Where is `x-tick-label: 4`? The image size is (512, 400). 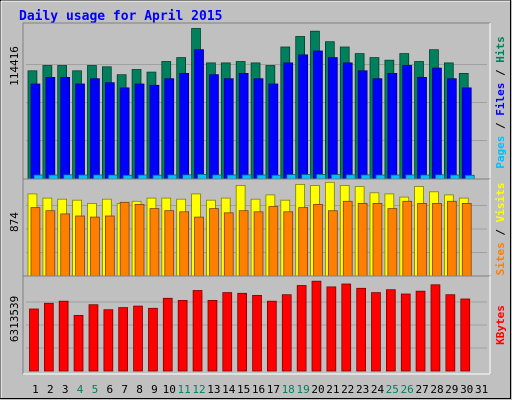
x-tick-label: 4 is located at coordinates (80, 389).